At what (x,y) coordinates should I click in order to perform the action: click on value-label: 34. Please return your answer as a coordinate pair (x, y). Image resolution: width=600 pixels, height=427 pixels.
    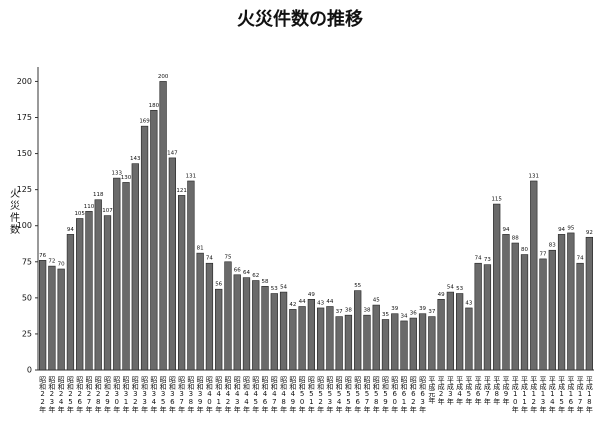
    Looking at the image, I should click on (404, 316).